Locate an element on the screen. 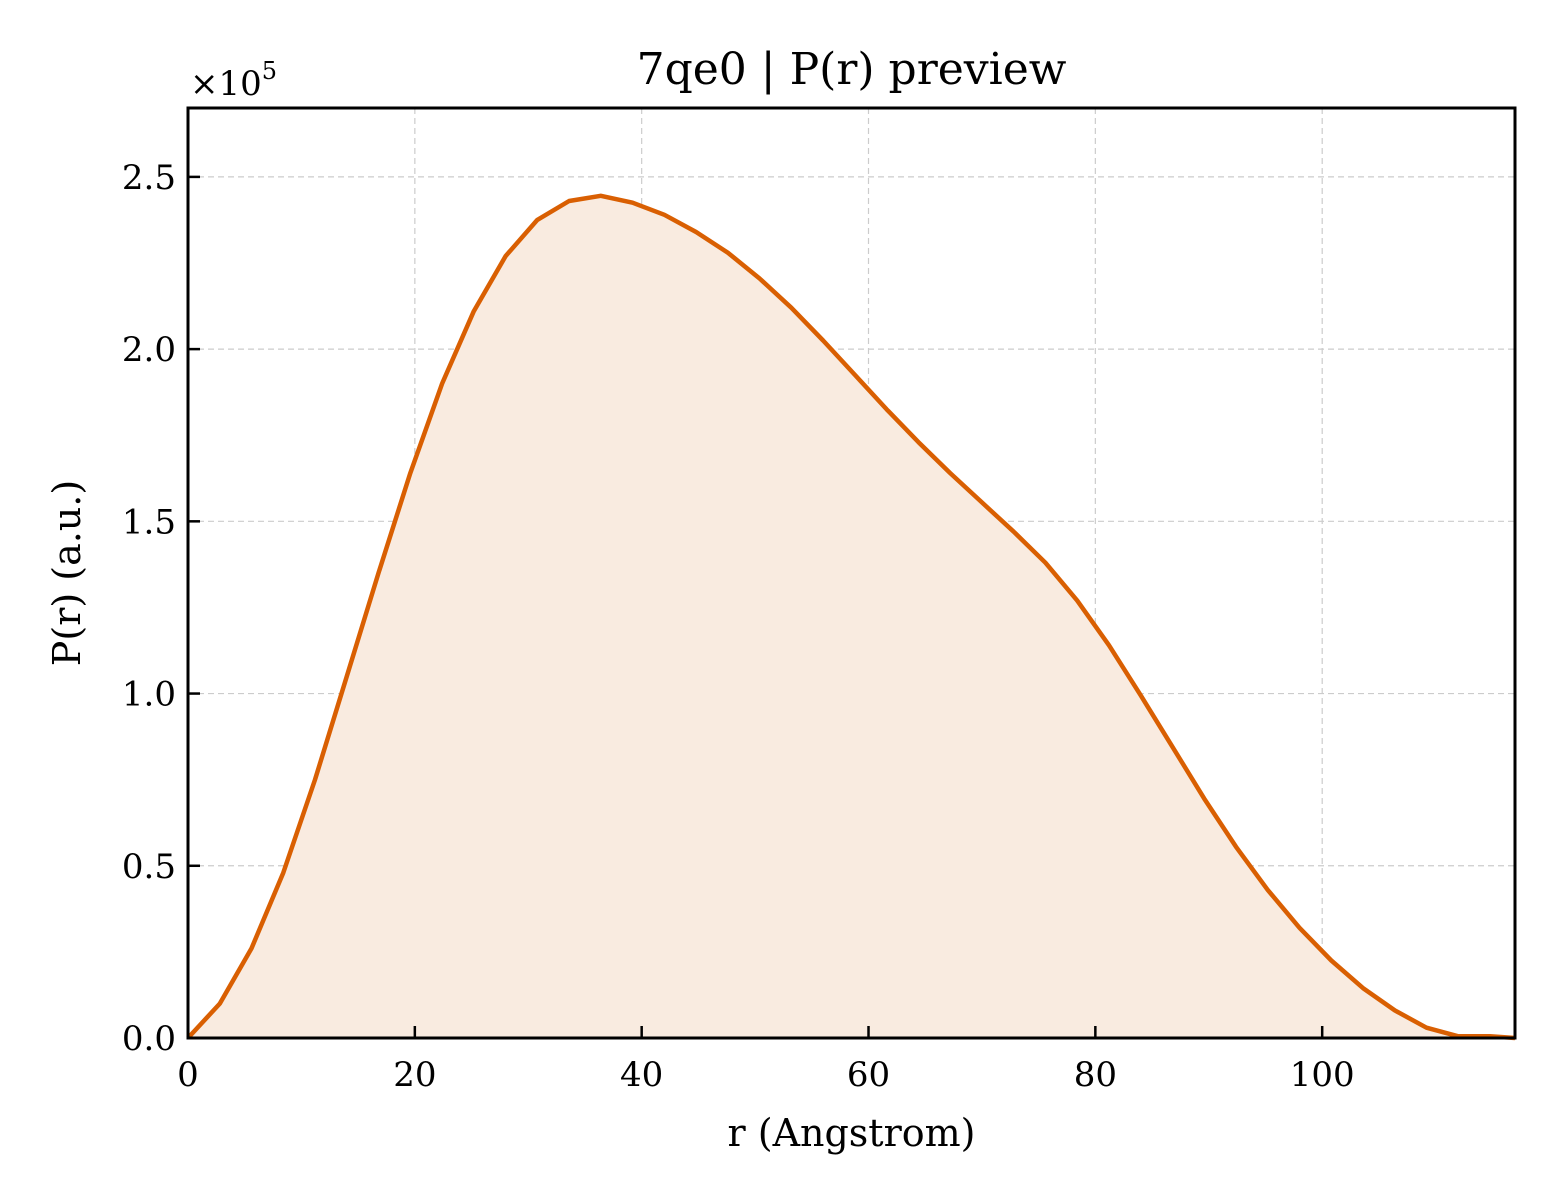  y-multiplier-base: ×10 is located at coordinates (226, 84).